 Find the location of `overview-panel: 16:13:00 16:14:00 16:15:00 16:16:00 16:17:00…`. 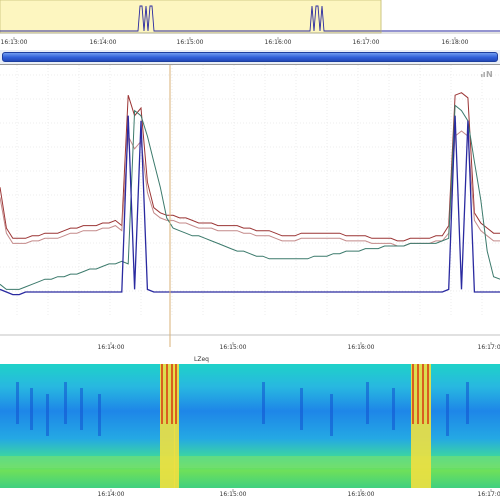

overview-panel: 16:13:00 16:14:00 16:15:00 16:16:00 16:17:00… is located at coordinates (250, 25).